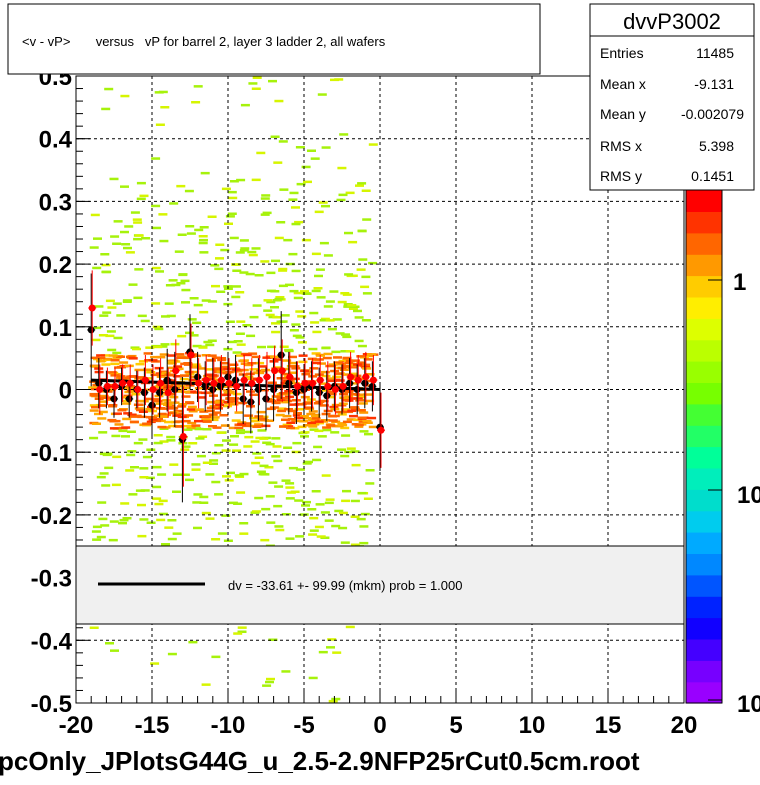 The image size is (760, 785). Describe the element at coordinates (532, 725) in the screenshot. I see `x-tick-label: 10` at that location.